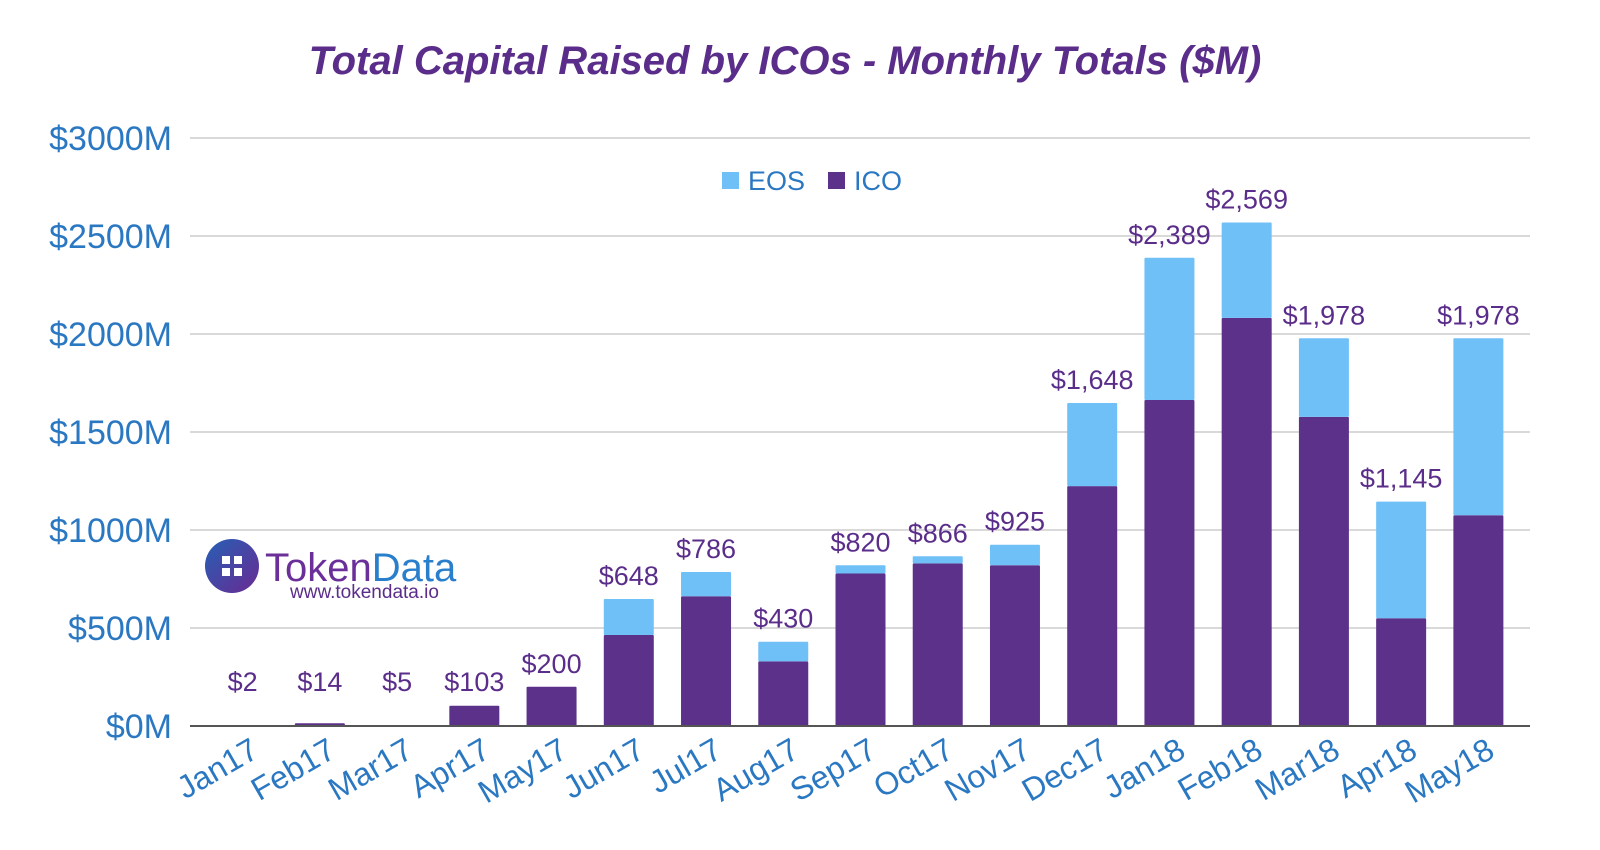 Image resolution: width=1600 pixels, height=850 pixels. What do you see at coordinates (913, 768) in the screenshot?
I see `x-tick-label: Oct17` at bounding box center [913, 768].